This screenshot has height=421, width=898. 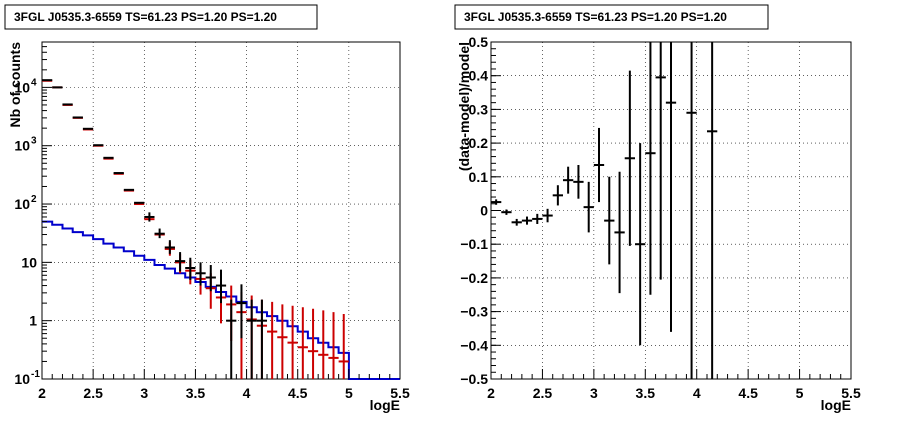 I want to click on counts-x-axis-label: logE, so click(x=385, y=405).